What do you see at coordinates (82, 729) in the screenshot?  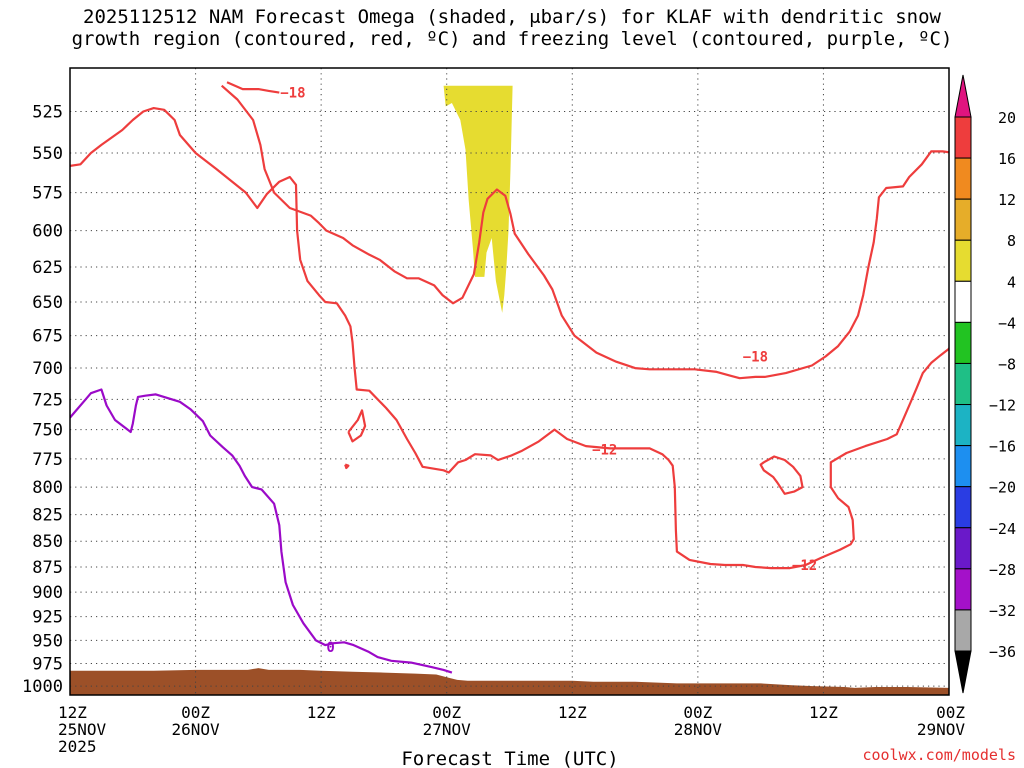 I see `x-tick-date: 25NOV` at bounding box center [82, 729].